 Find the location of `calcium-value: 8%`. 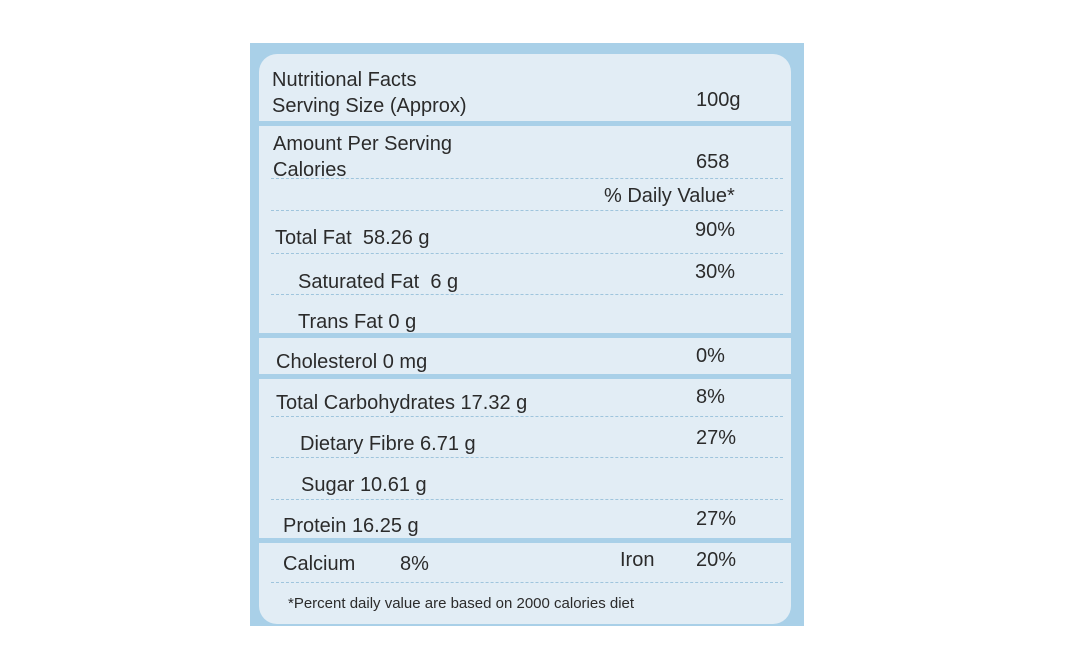

calcium-value: 8% is located at coordinates (414, 564).